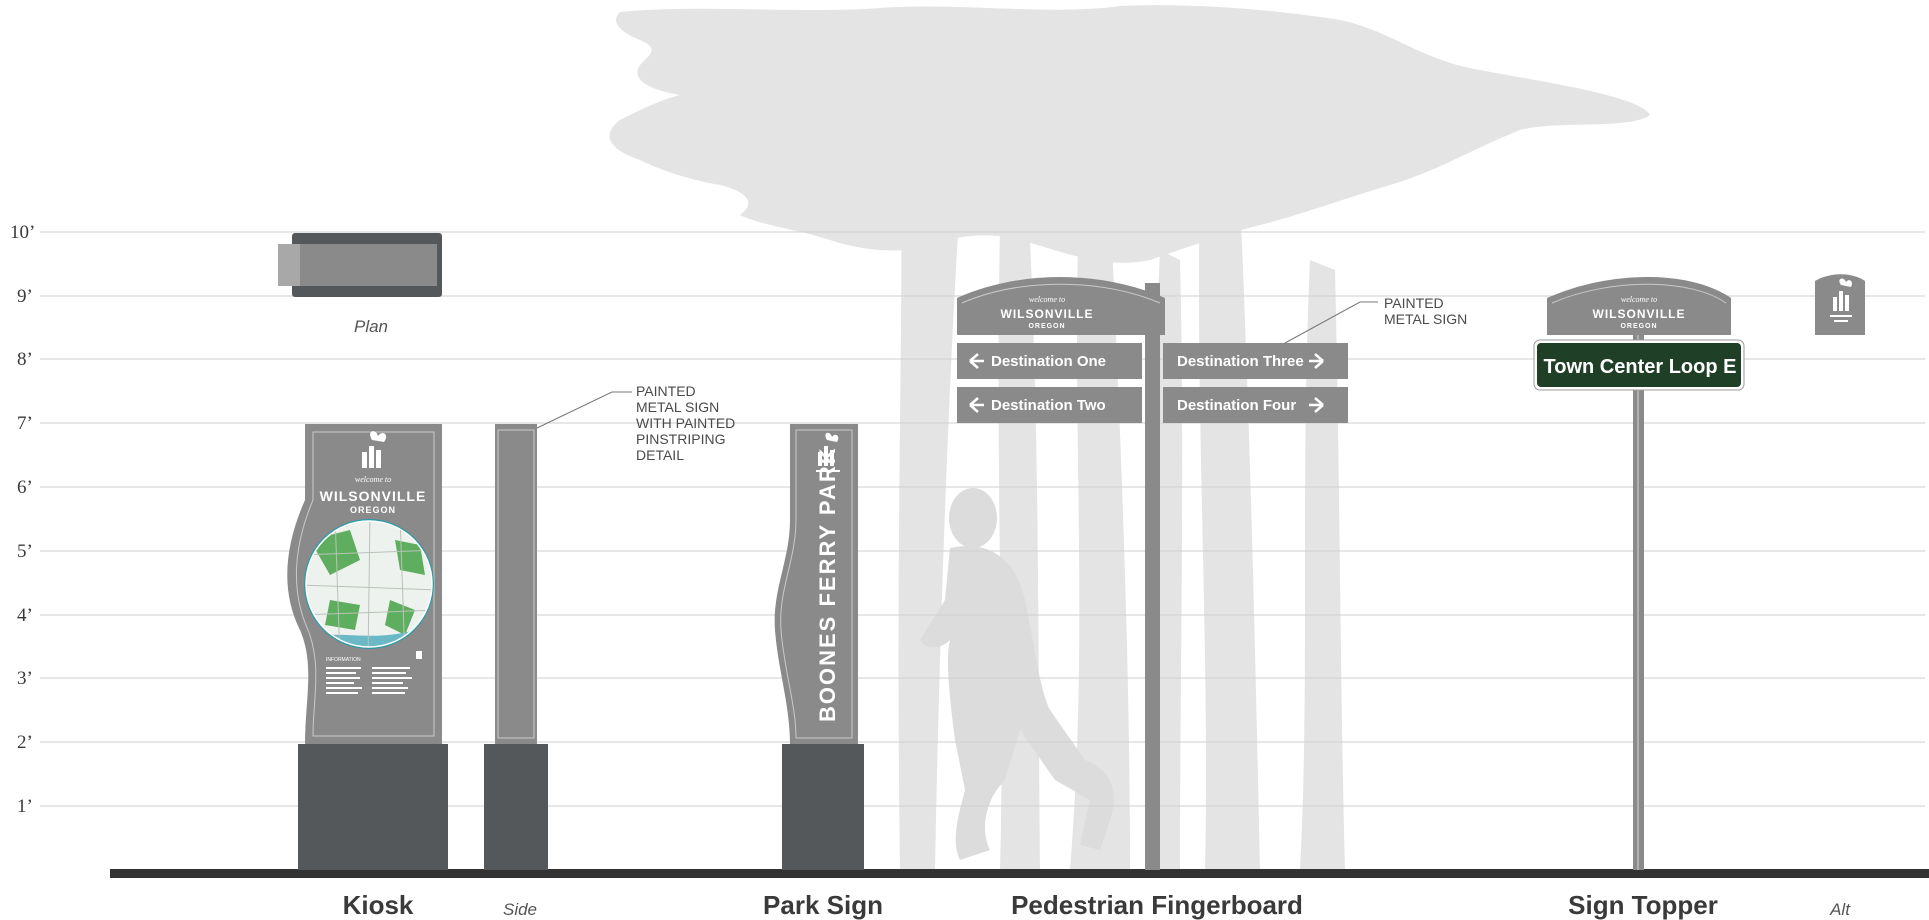 The height and width of the screenshot is (920, 1929). I want to click on topper-alt-view, so click(1840, 304).